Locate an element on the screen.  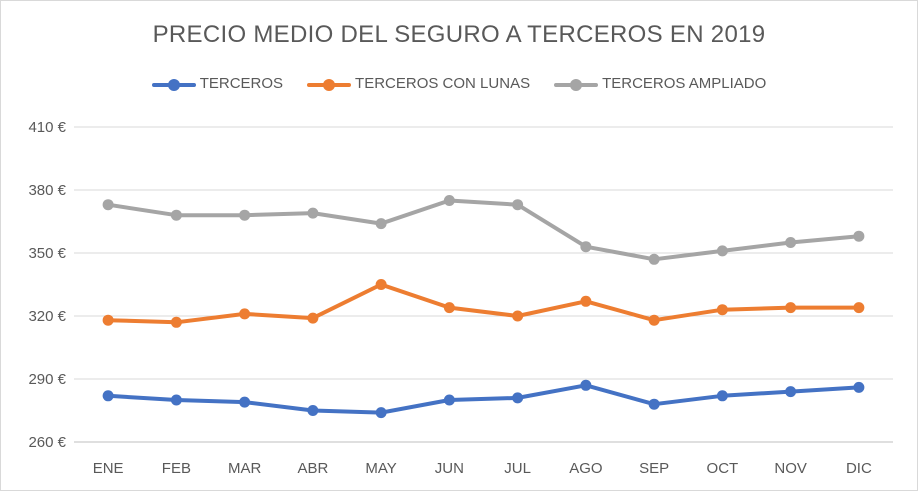
x-tick-label: ABR is located at coordinates (312, 468).